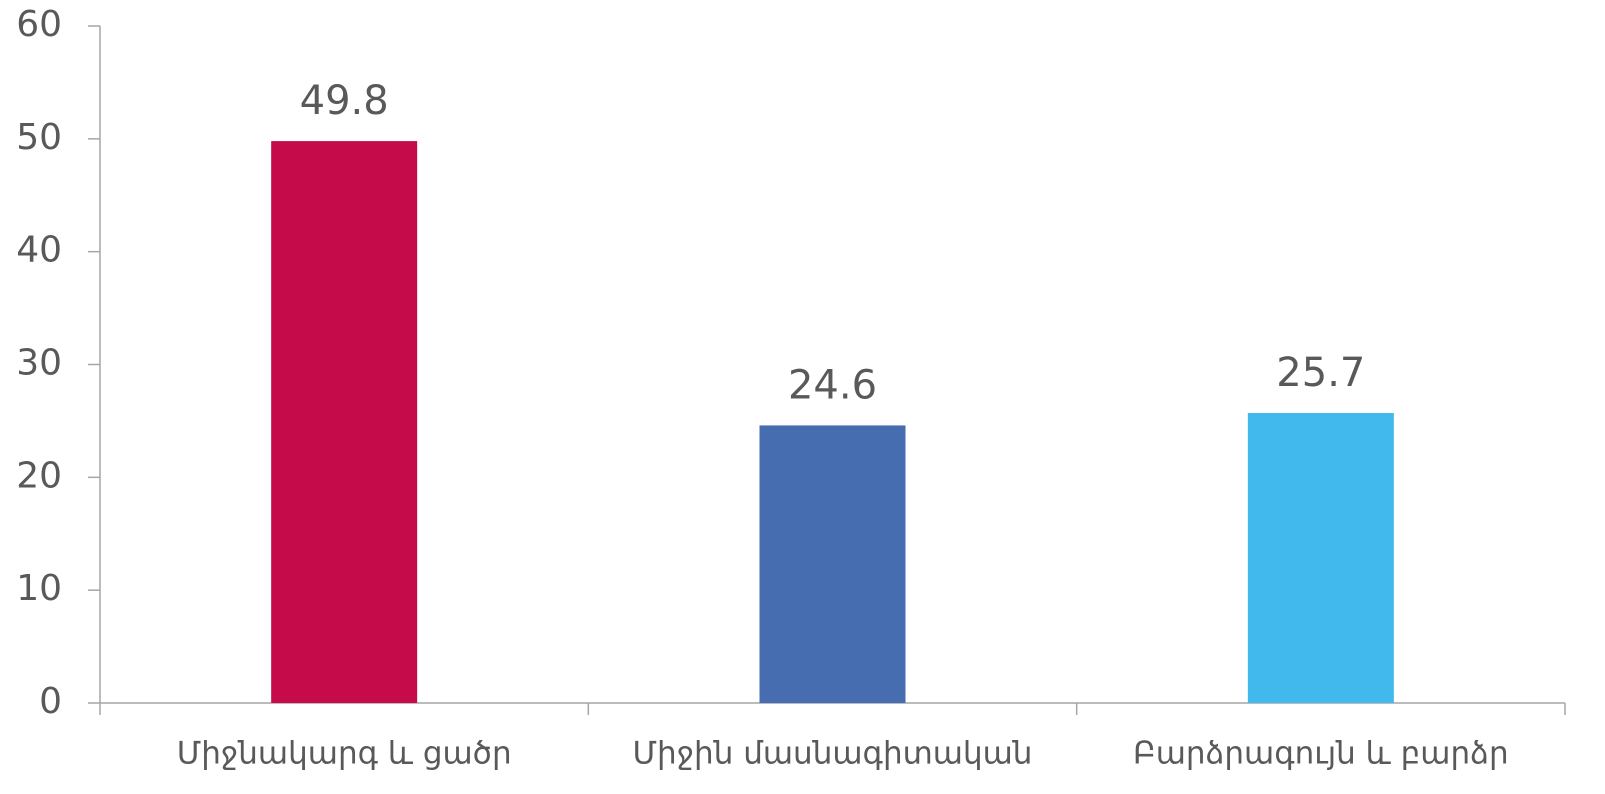  I want to click on value-label: 49.8, so click(344, 101).